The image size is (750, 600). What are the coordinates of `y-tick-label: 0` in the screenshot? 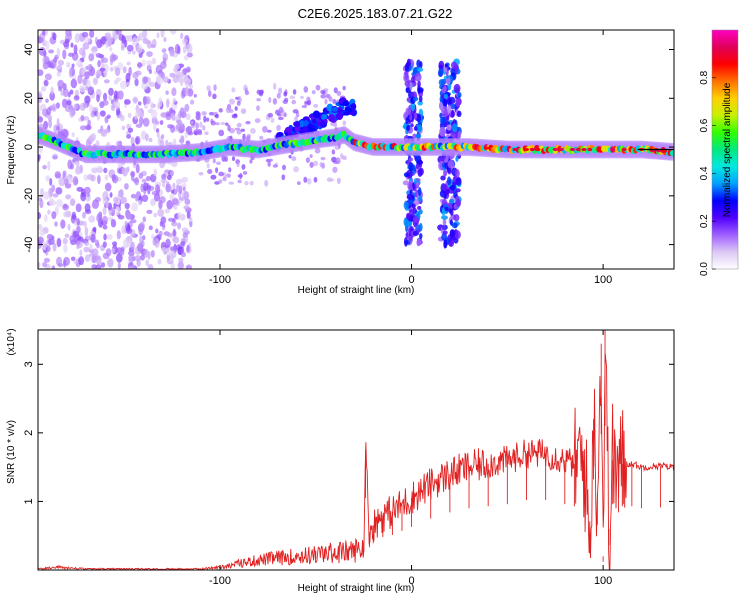 It's located at (29, 147).